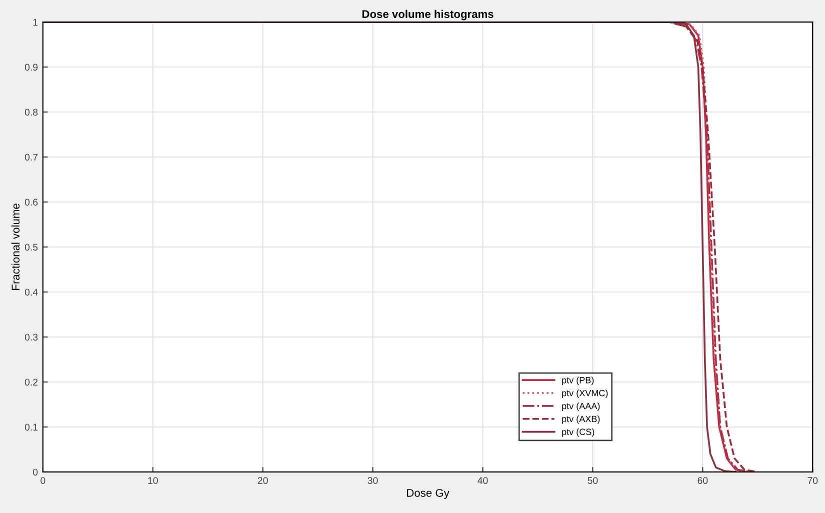  What do you see at coordinates (578, 432) in the screenshot?
I see `legend-label: ptv (CS)` at bounding box center [578, 432].